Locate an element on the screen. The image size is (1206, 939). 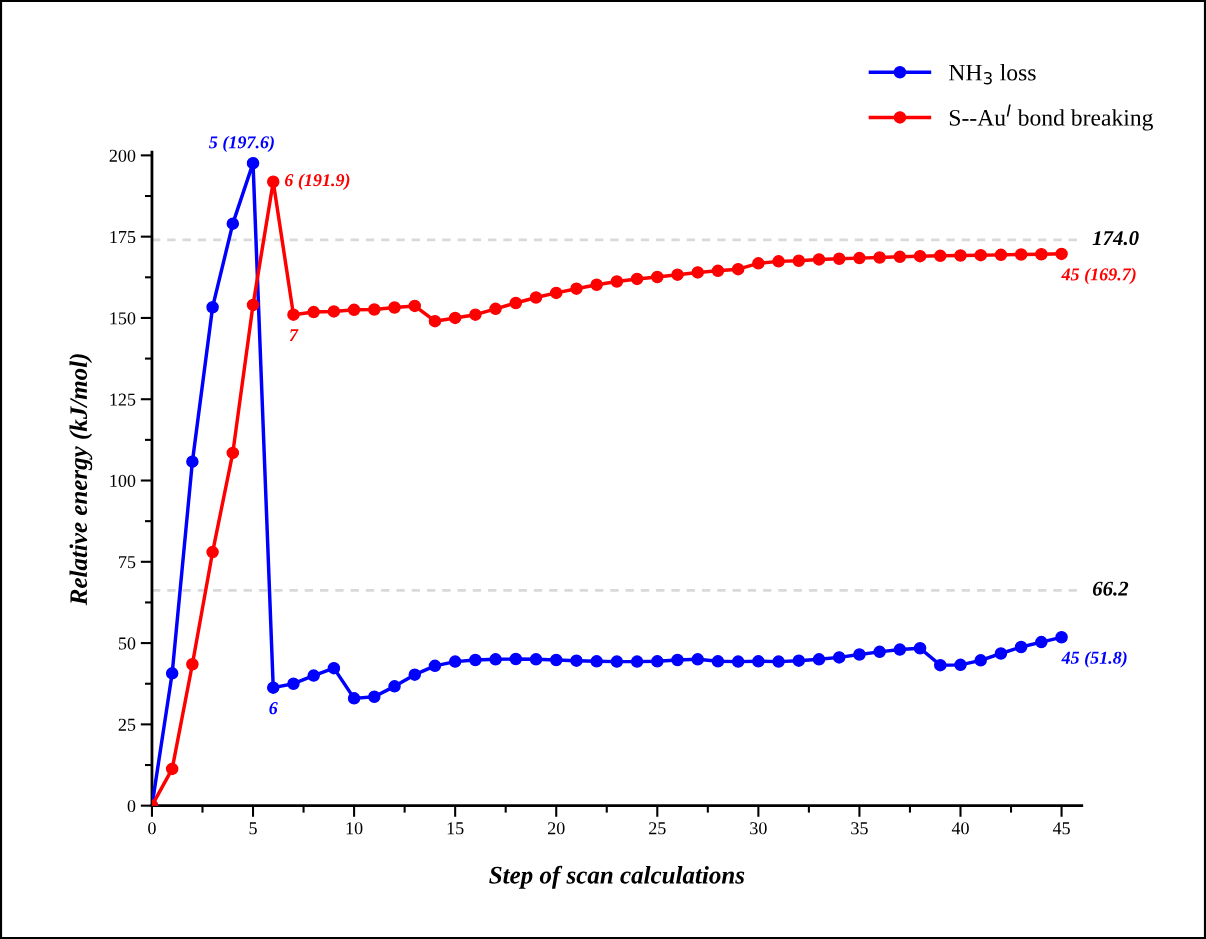
x-tick-label: 10 is located at coordinates (354, 828).